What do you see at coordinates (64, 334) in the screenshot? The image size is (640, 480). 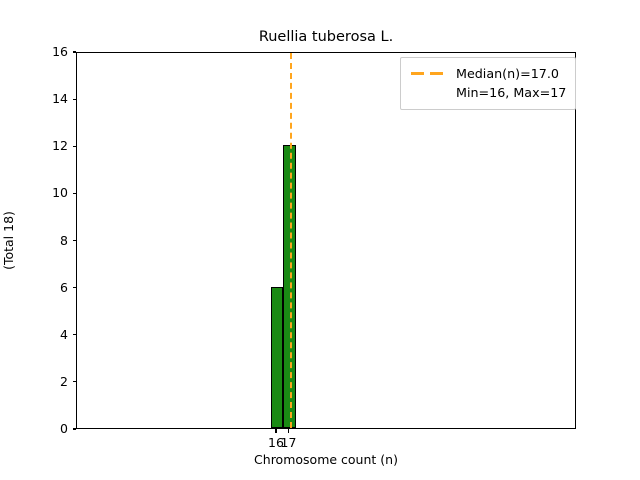 I see `y-tick-label: 4` at bounding box center [64, 334].